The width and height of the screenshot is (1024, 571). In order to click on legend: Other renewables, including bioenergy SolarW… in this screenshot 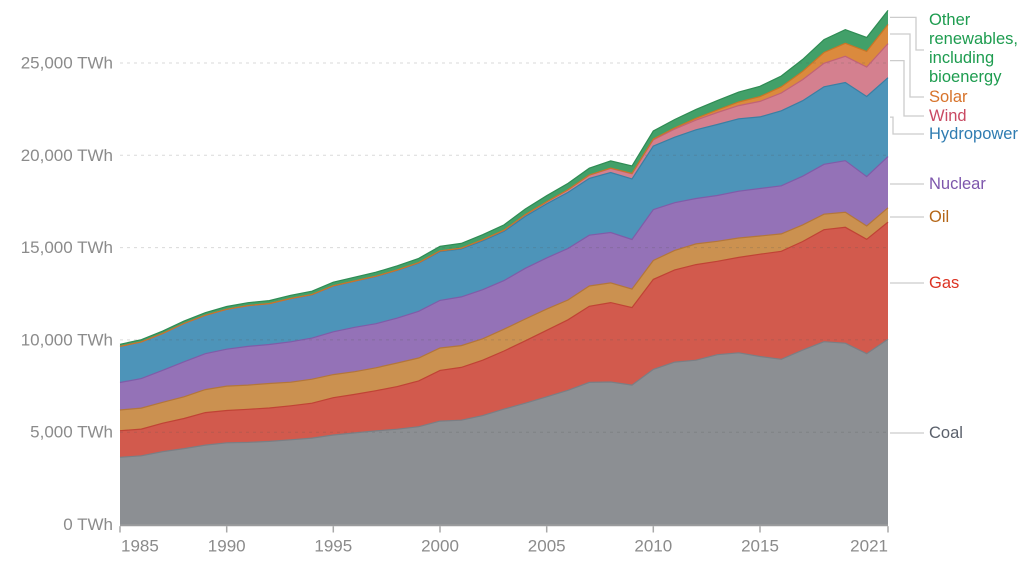, I will do `click(954, 226)`.